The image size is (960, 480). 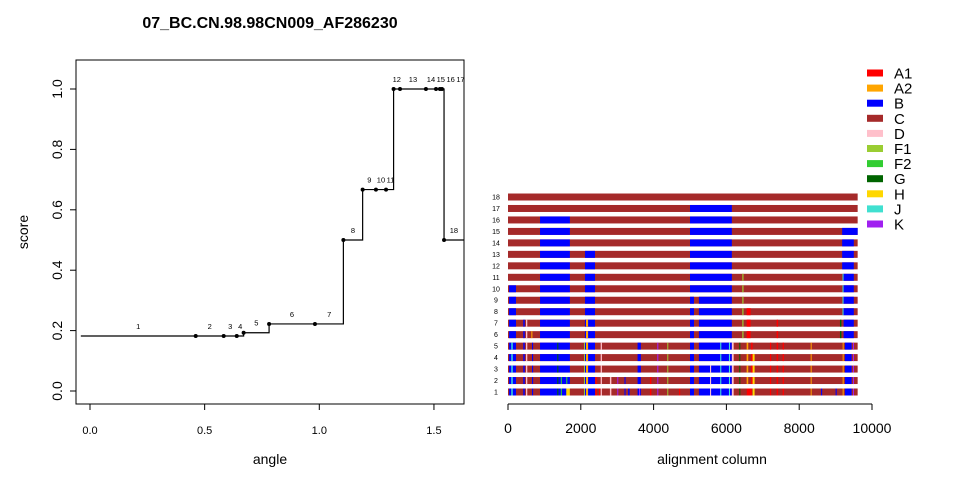 What do you see at coordinates (496, 255) in the screenshot?
I see `row-label: 13` at bounding box center [496, 255].